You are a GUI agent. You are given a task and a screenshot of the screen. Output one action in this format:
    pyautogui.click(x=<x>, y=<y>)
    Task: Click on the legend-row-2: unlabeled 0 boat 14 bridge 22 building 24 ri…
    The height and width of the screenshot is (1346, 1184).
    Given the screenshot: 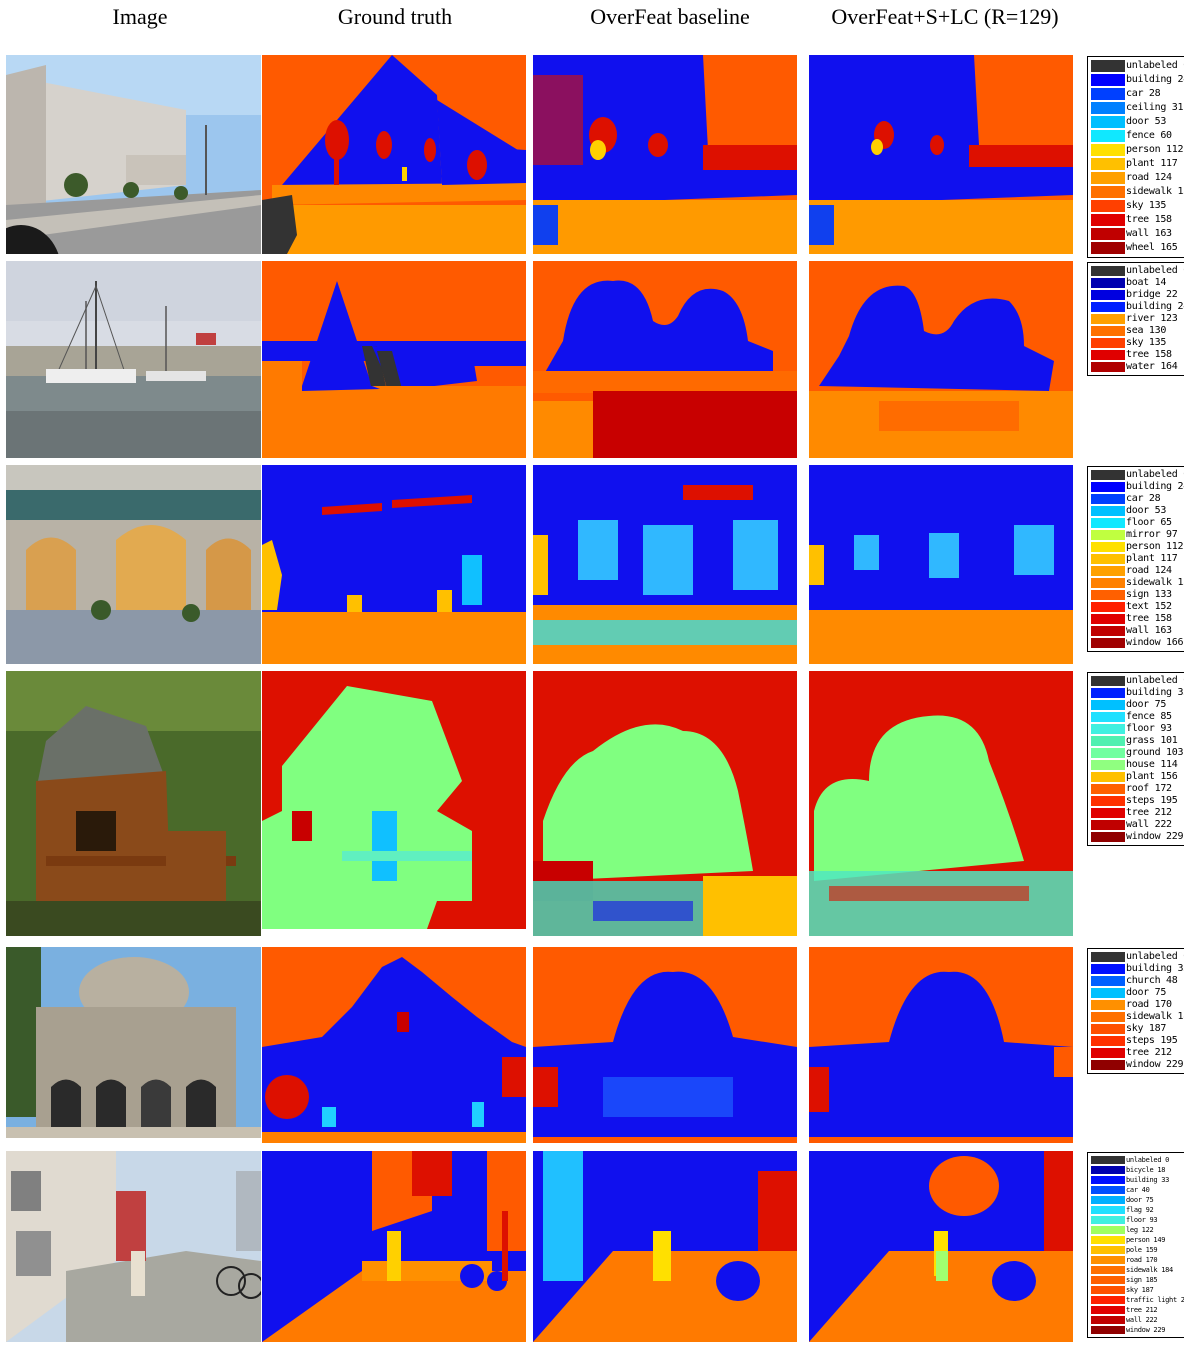 What is the action you would take?
    pyautogui.click(x=1135, y=319)
    